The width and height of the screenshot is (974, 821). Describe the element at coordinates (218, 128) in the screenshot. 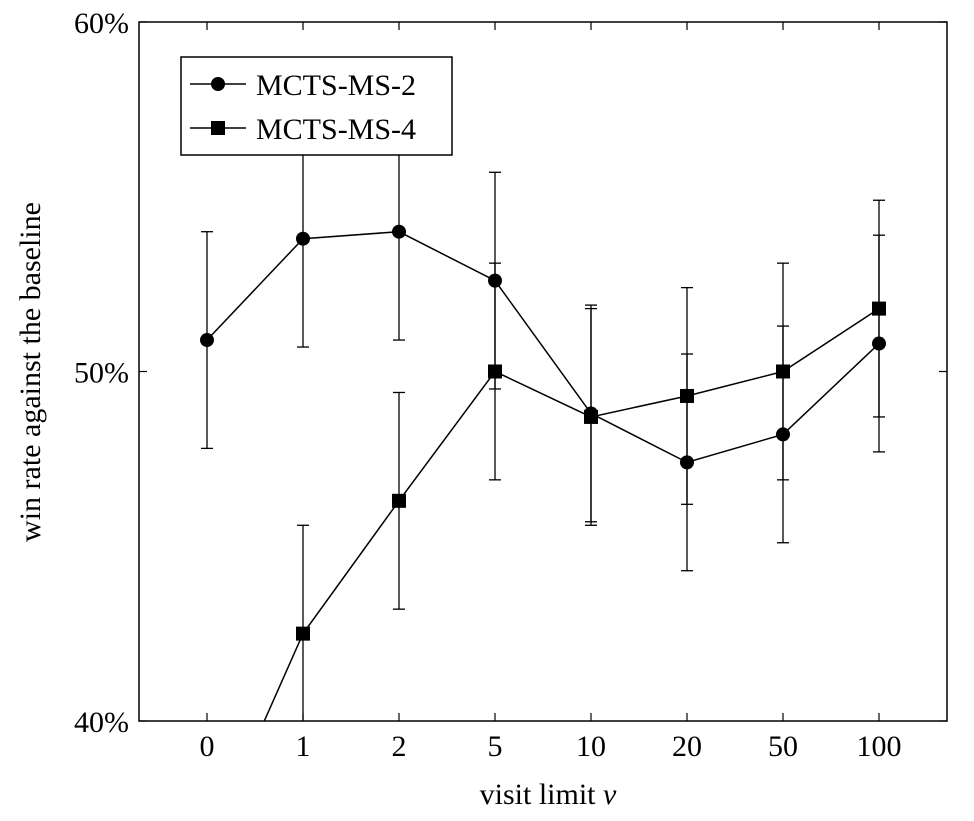

I see `legend-marker-square` at that location.